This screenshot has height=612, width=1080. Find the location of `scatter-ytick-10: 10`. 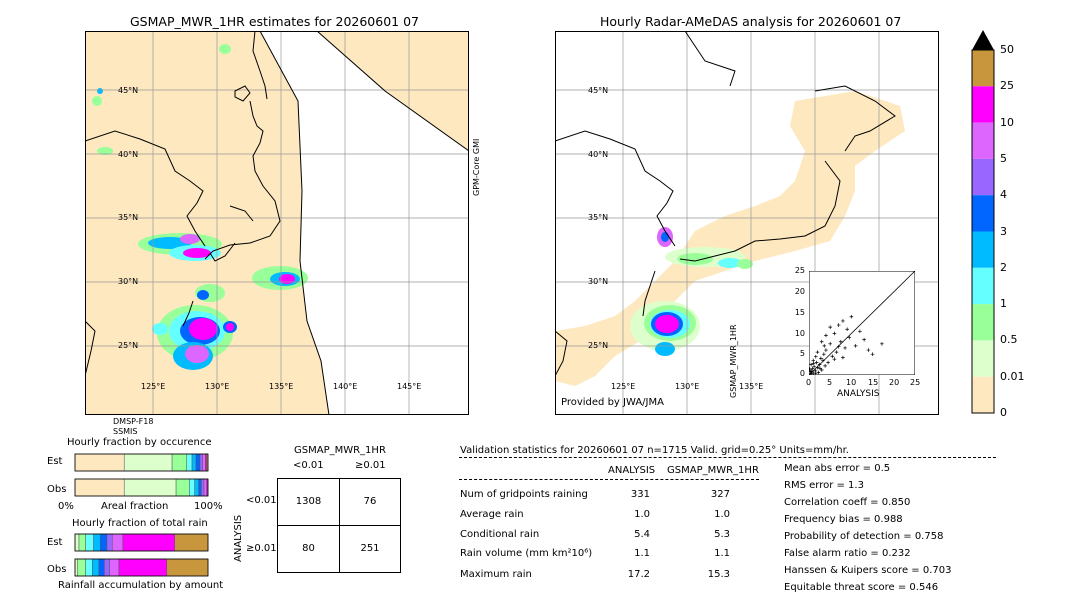

scatter-ytick-10: 10 is located at coordinates (799, 333).